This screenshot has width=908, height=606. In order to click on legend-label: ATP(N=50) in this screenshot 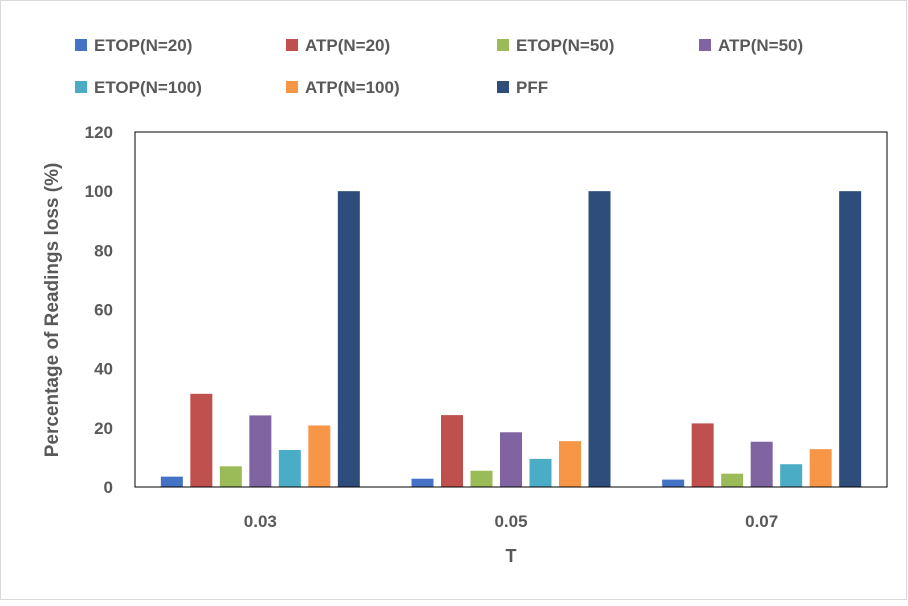, I will do `click(760, 45)`.